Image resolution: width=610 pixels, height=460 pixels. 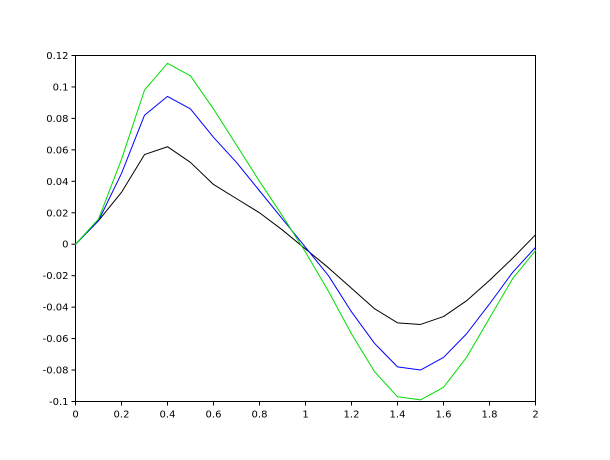 What do you see at coordinates (490, 415) in the screenshot?
I see `x-tick-label: 1.8` at bounding box center [490, 415].